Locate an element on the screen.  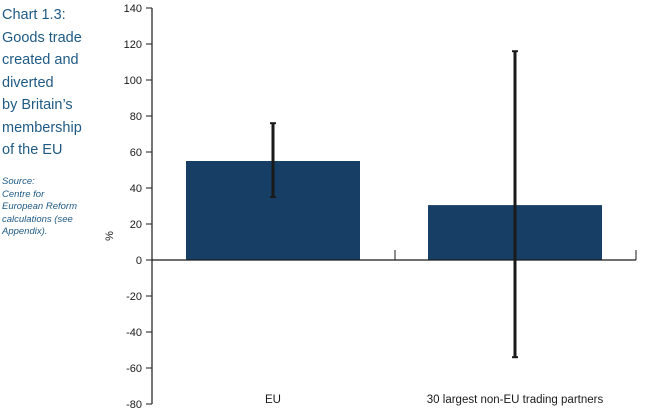
category-labels: EU 30 largest non-EU trading partners is located at coordinates (434, 400).